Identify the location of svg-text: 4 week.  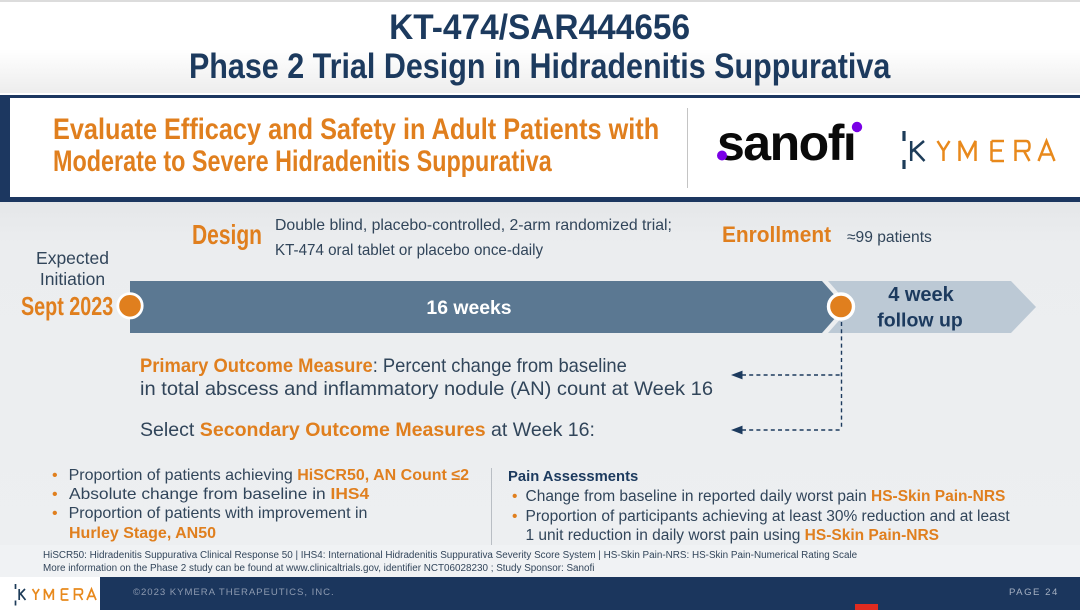
(921, 295).